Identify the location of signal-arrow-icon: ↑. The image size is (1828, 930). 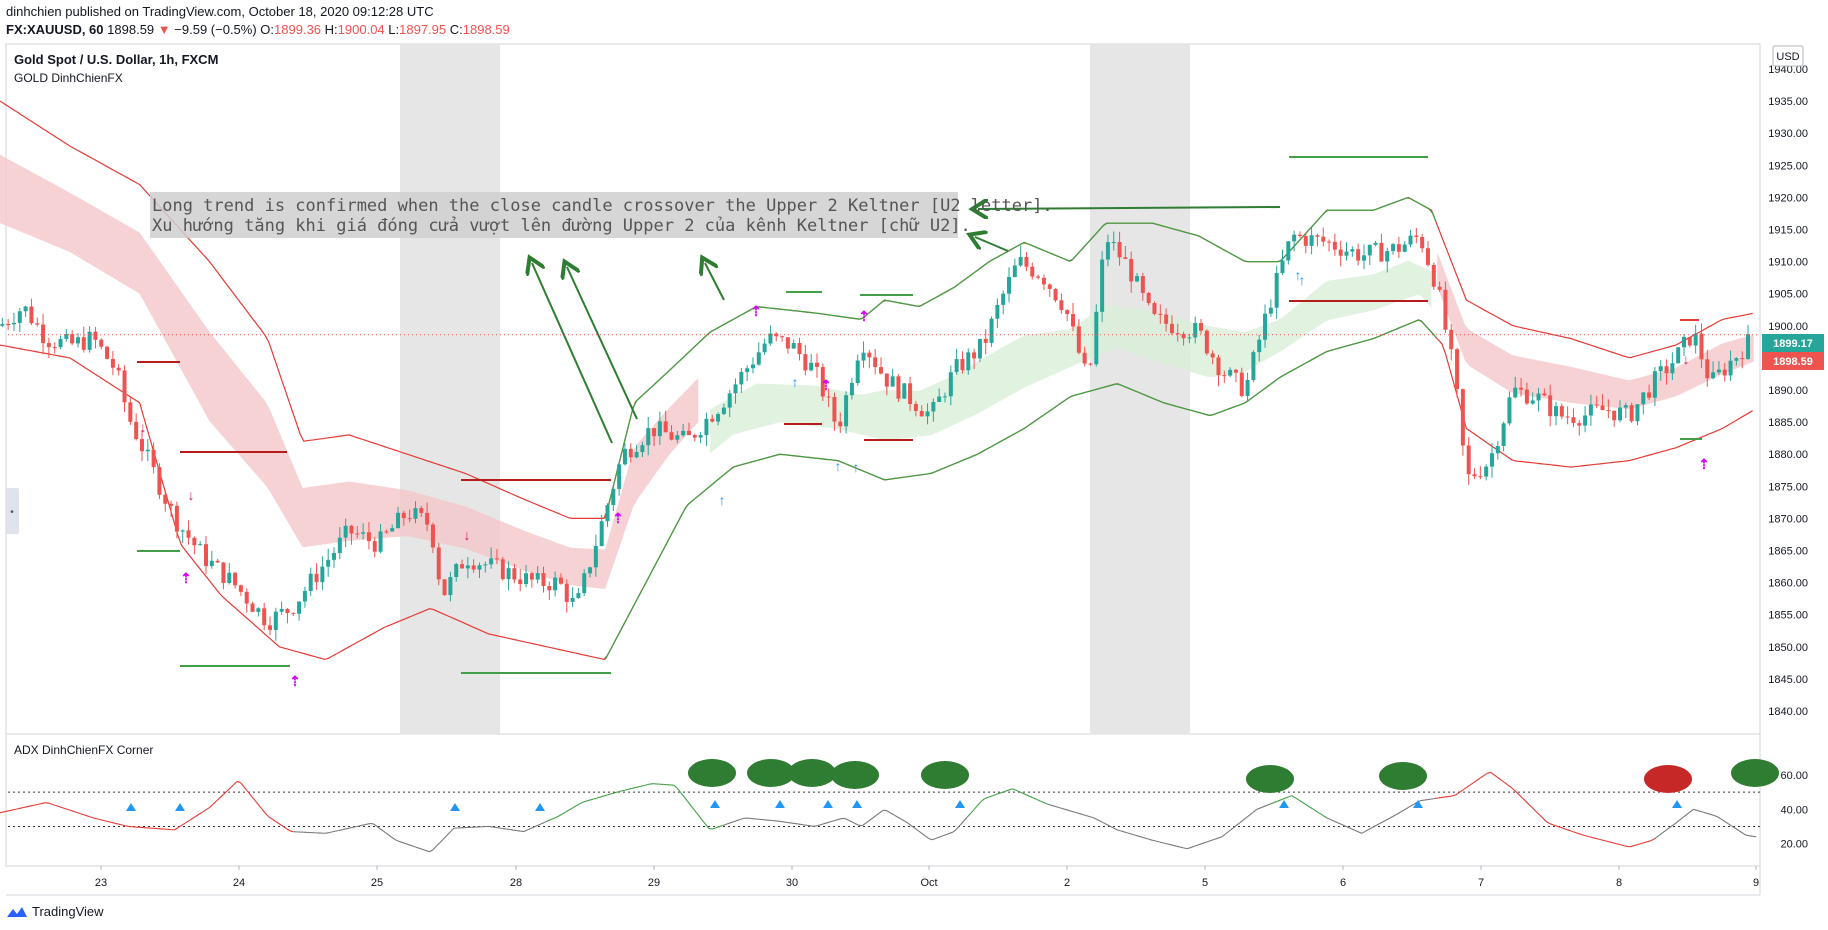
(722, 500).